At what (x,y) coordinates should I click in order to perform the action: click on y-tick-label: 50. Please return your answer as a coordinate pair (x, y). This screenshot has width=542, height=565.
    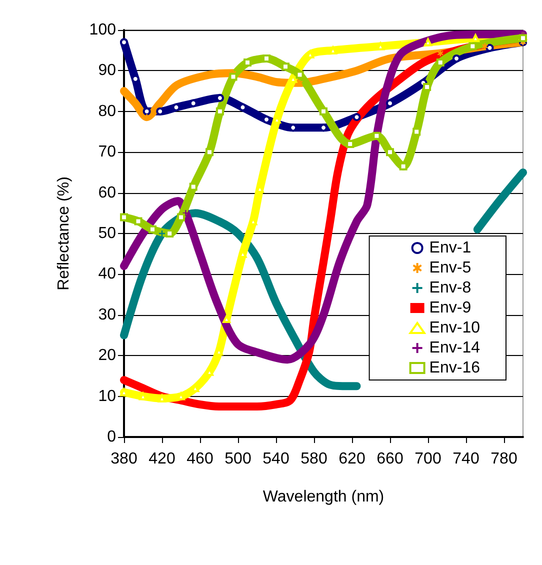
    Looking at the image, I should click on (107, 233).